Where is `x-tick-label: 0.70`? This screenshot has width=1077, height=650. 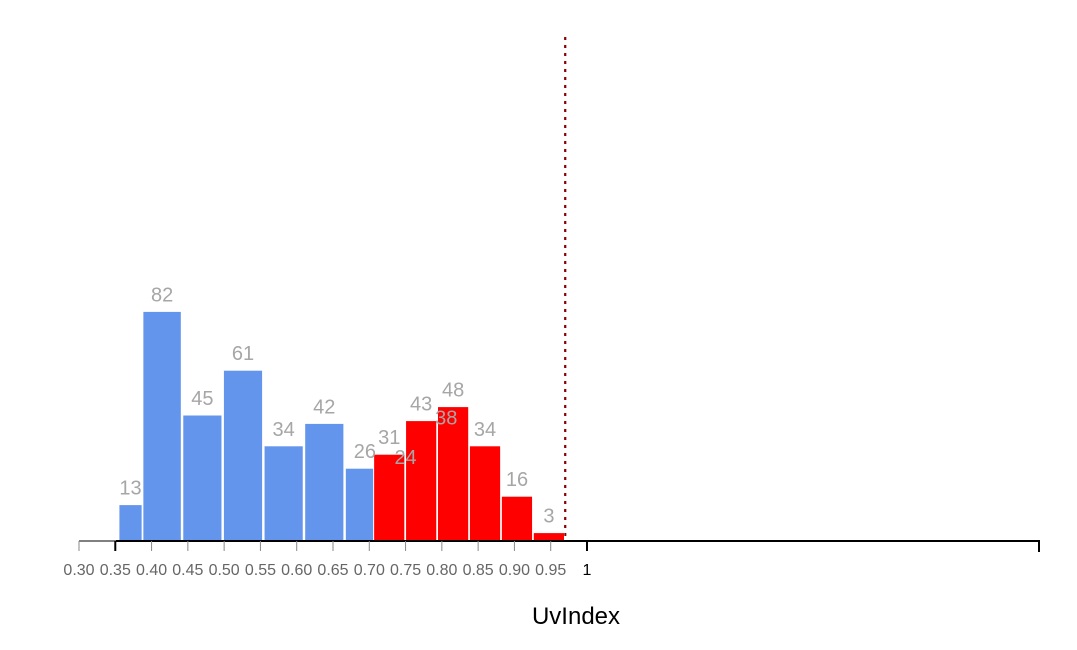
x-tick-label: 0.70 is located at coordinates (369, 570).